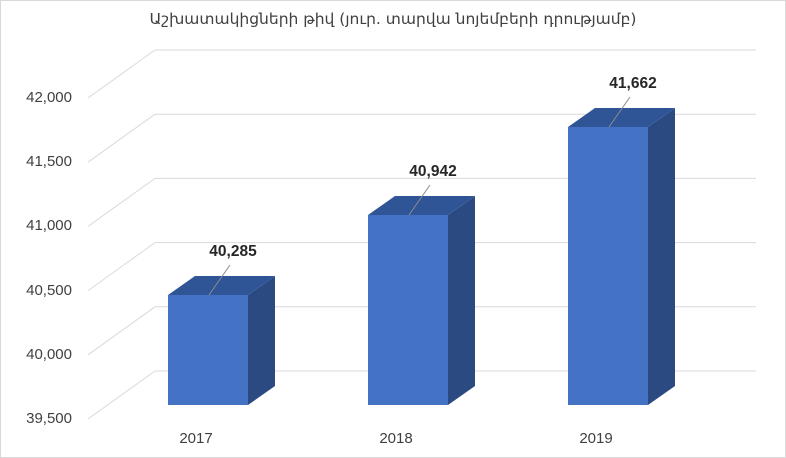 This screenshot has height=458, width=786. I want to click on y-tick-label: 41,000, so click(49, 226).